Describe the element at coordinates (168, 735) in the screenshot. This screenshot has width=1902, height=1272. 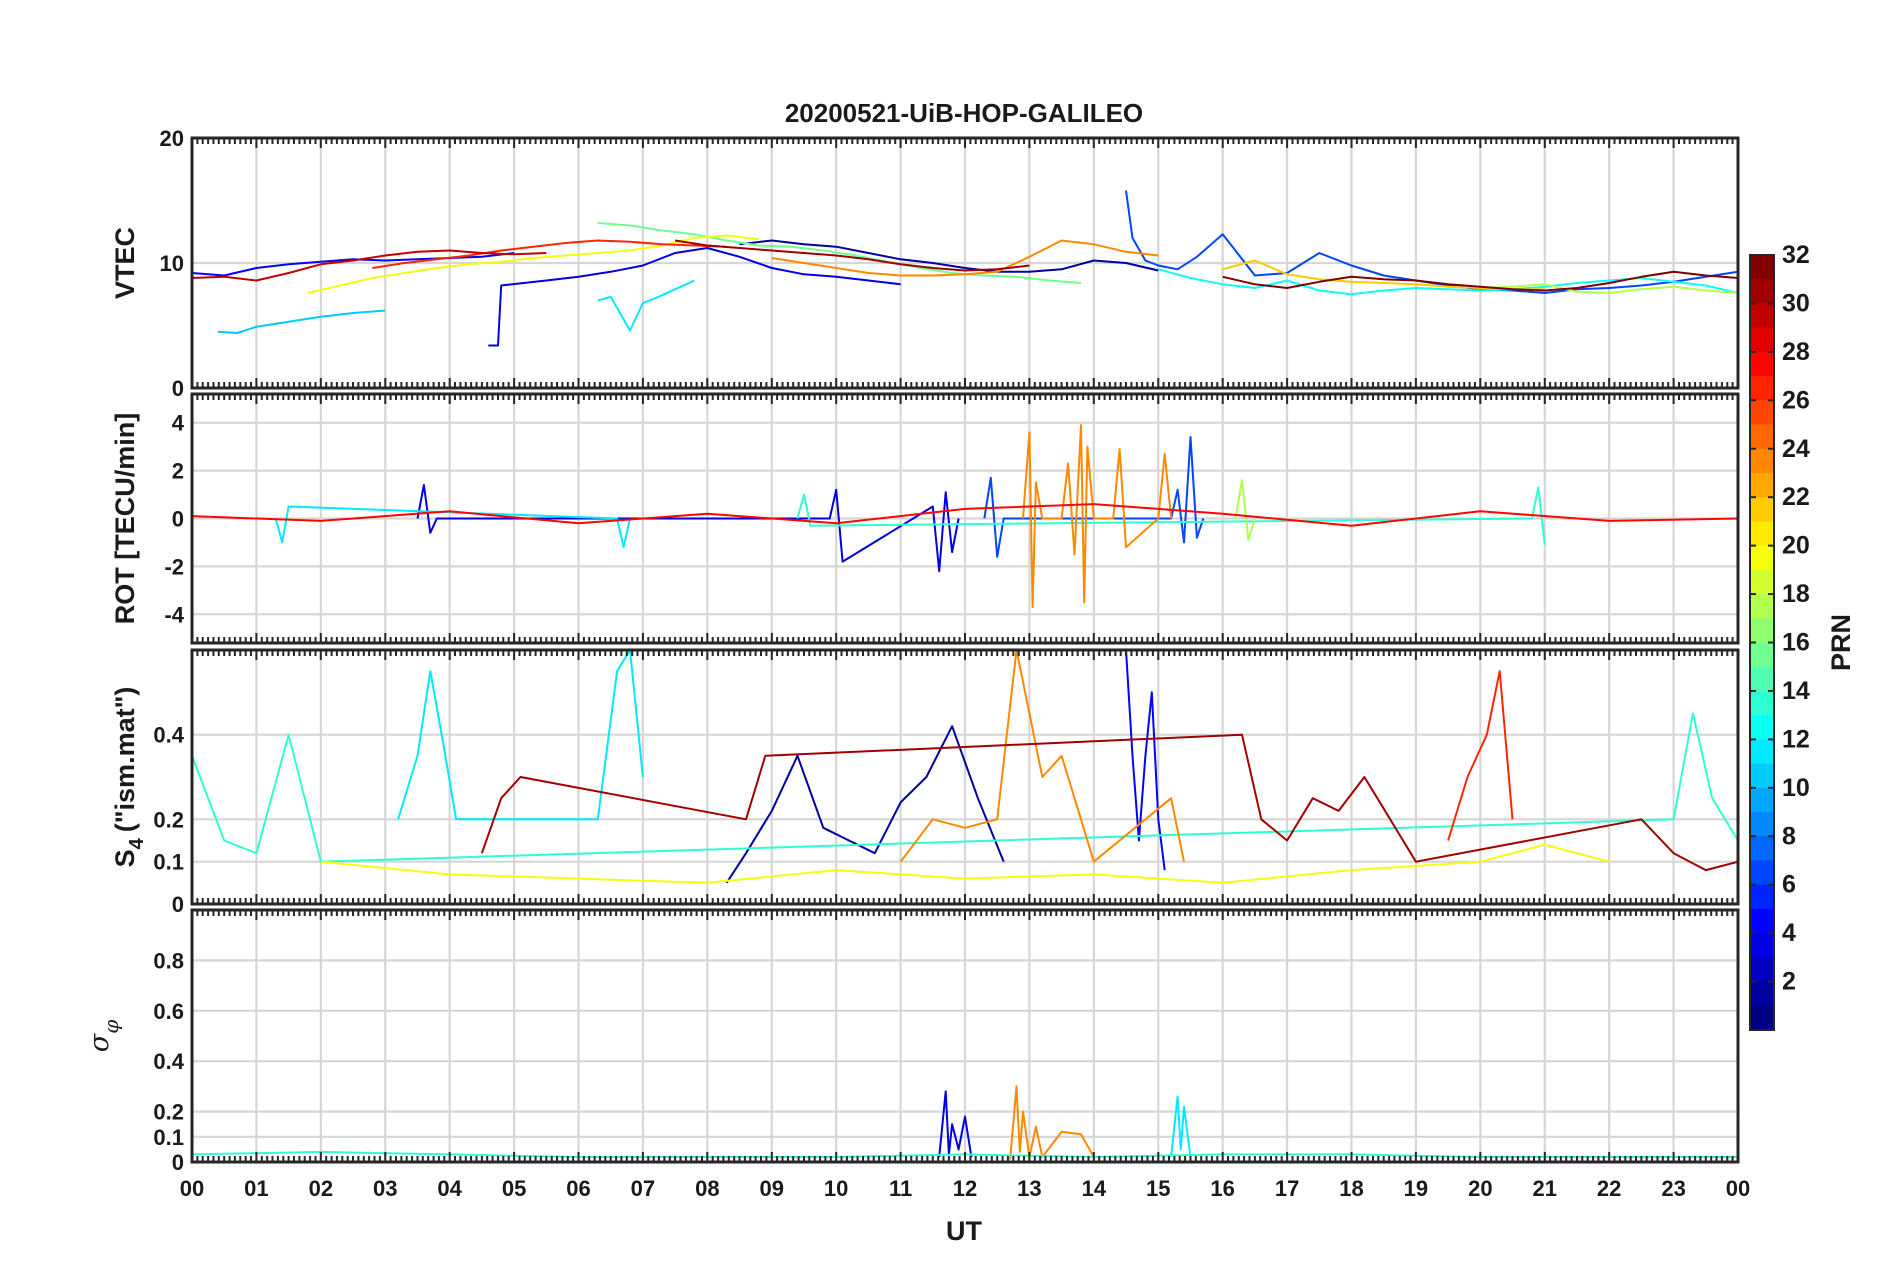
I see `s4-ytick-label: 0.4` at that location.